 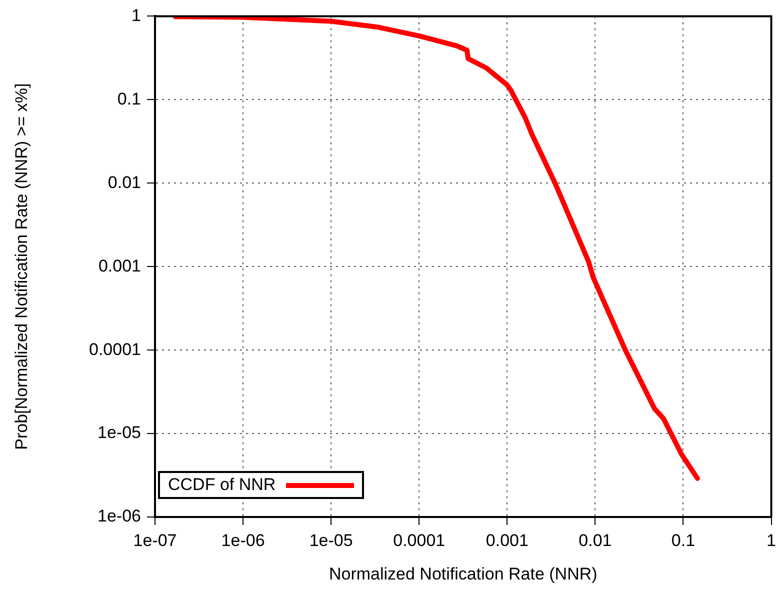 I want to click on x-tick-label: 1e-07, so click(x=155, y=540).